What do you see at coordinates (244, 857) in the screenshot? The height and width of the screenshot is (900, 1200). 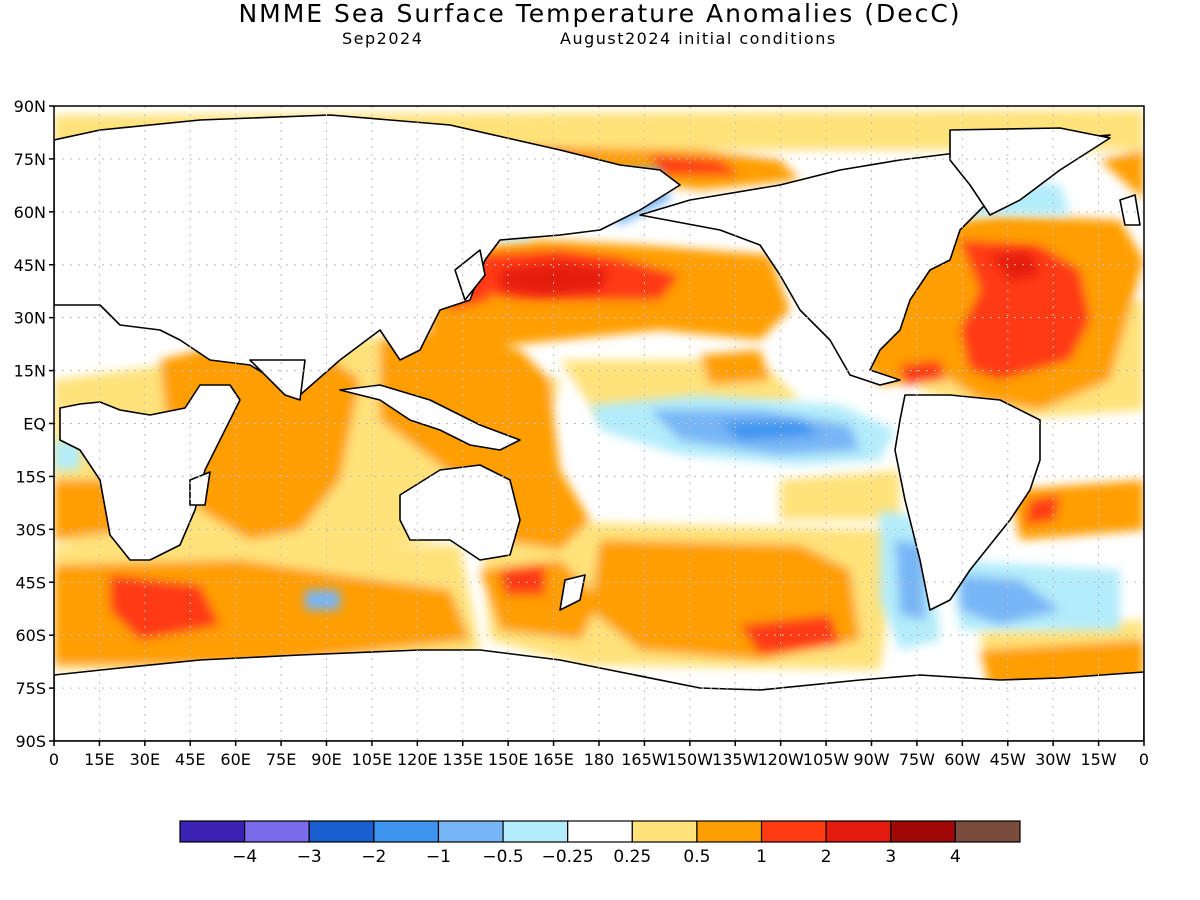 I see `legend-label: −4` at bounding box center [244, 857].